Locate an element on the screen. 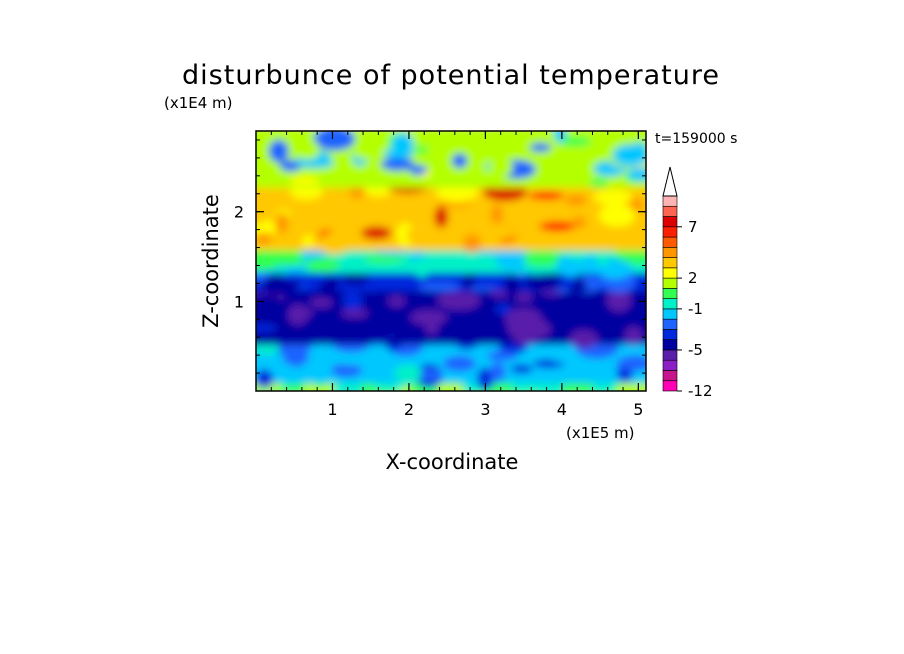  chart-title: disturbunce of potential temperature is located at coordinates (451, 75).